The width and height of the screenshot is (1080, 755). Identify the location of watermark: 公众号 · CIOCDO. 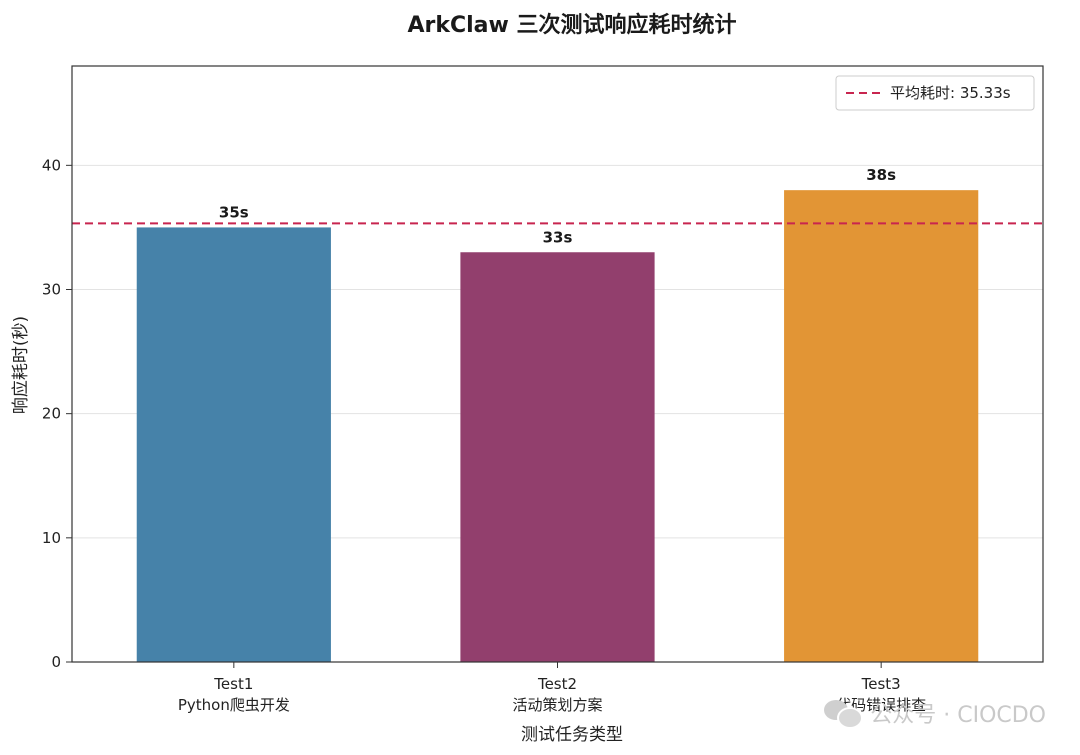
(935, 713).